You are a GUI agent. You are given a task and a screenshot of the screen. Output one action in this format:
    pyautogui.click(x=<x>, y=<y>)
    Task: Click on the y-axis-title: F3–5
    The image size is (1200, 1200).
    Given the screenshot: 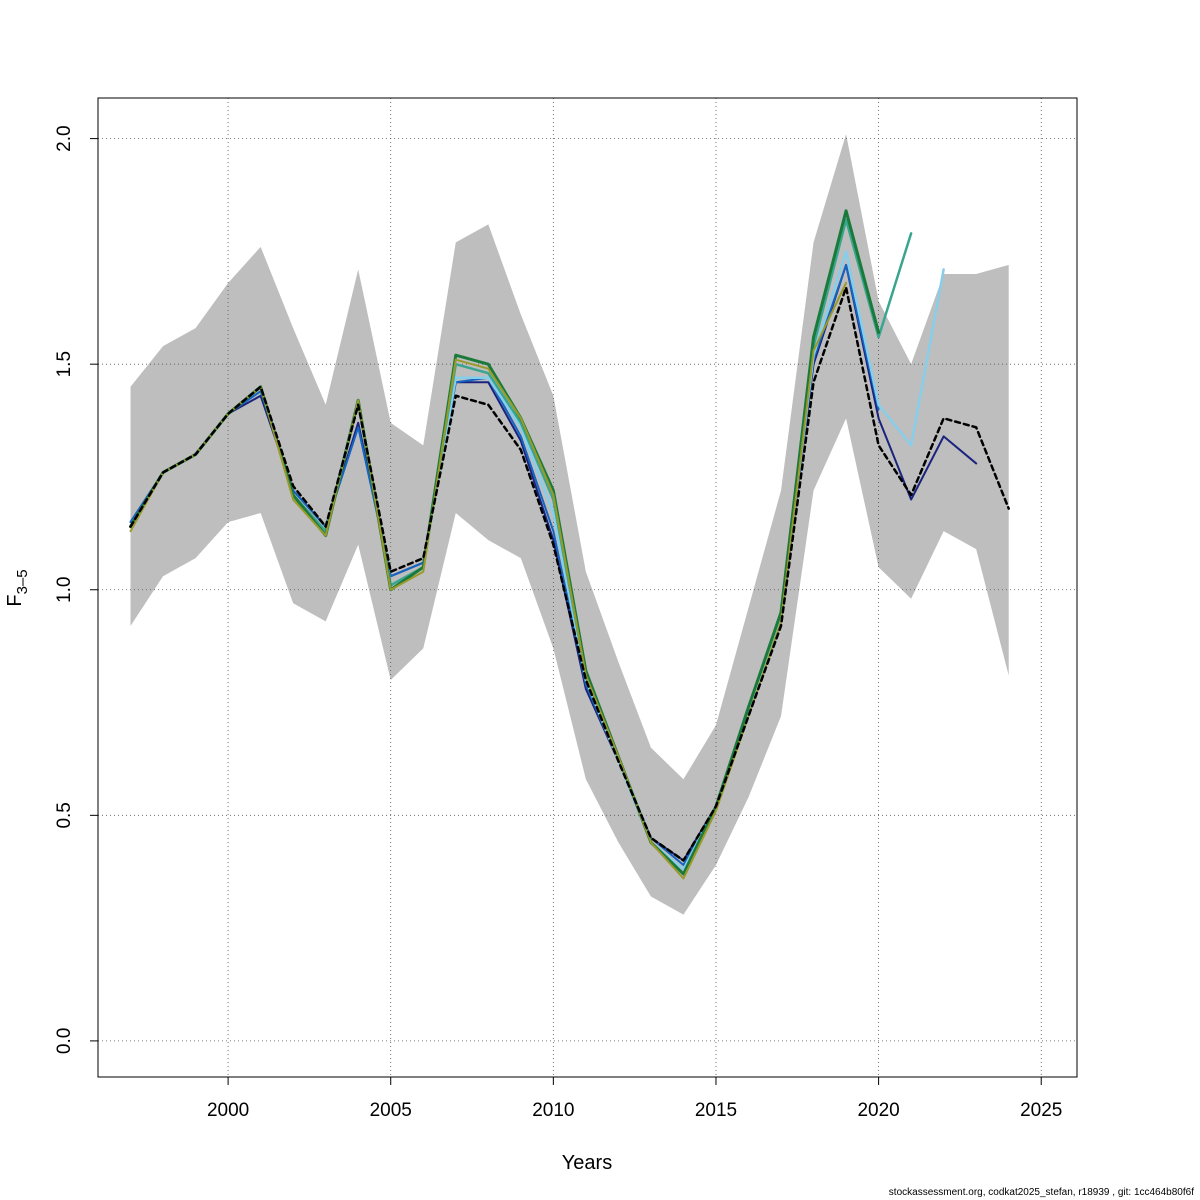 What is the action you would take?
    pyautogui.click(x=17, y=587)
    